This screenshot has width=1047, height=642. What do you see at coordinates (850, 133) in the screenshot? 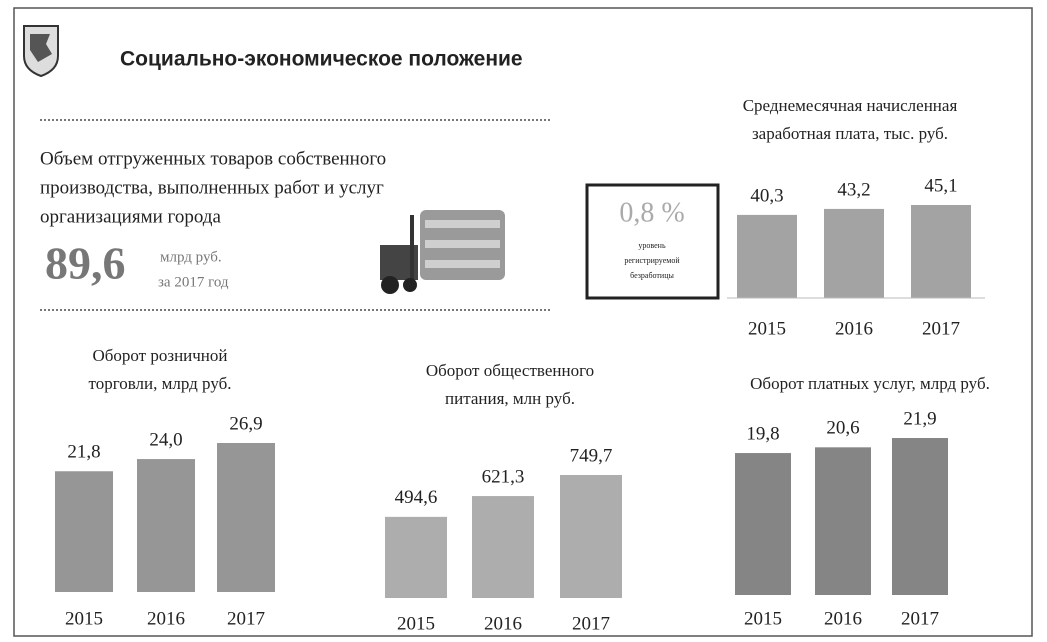
I see `chart-title: заработная плата, тыс. руб.` at bounding box center [850, 133].